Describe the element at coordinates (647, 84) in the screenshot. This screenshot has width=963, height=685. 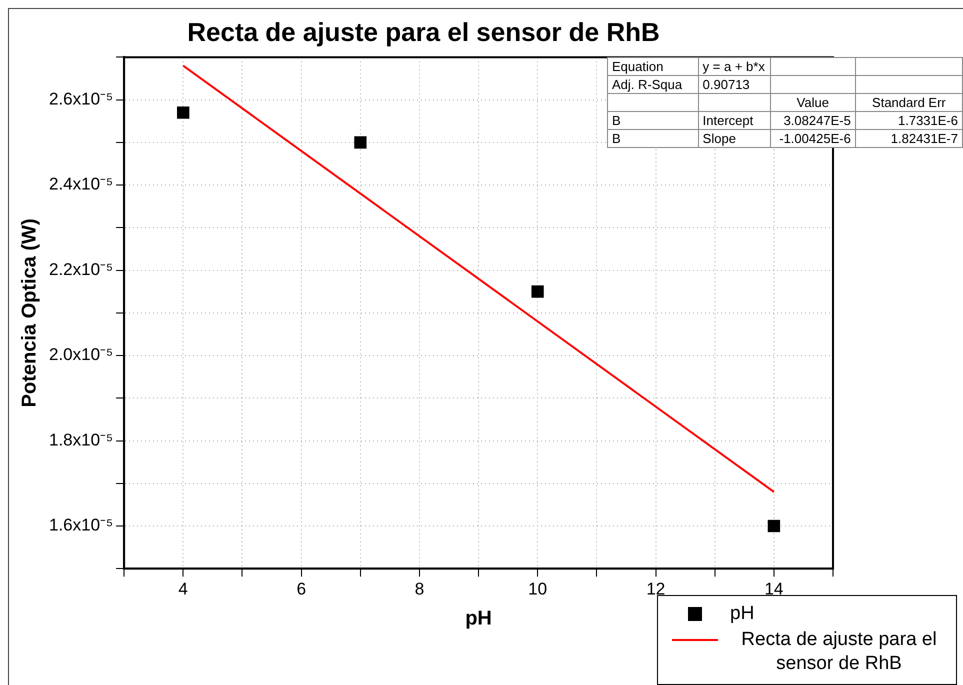
I see `annotation: Adj. R-Squa` at that location.